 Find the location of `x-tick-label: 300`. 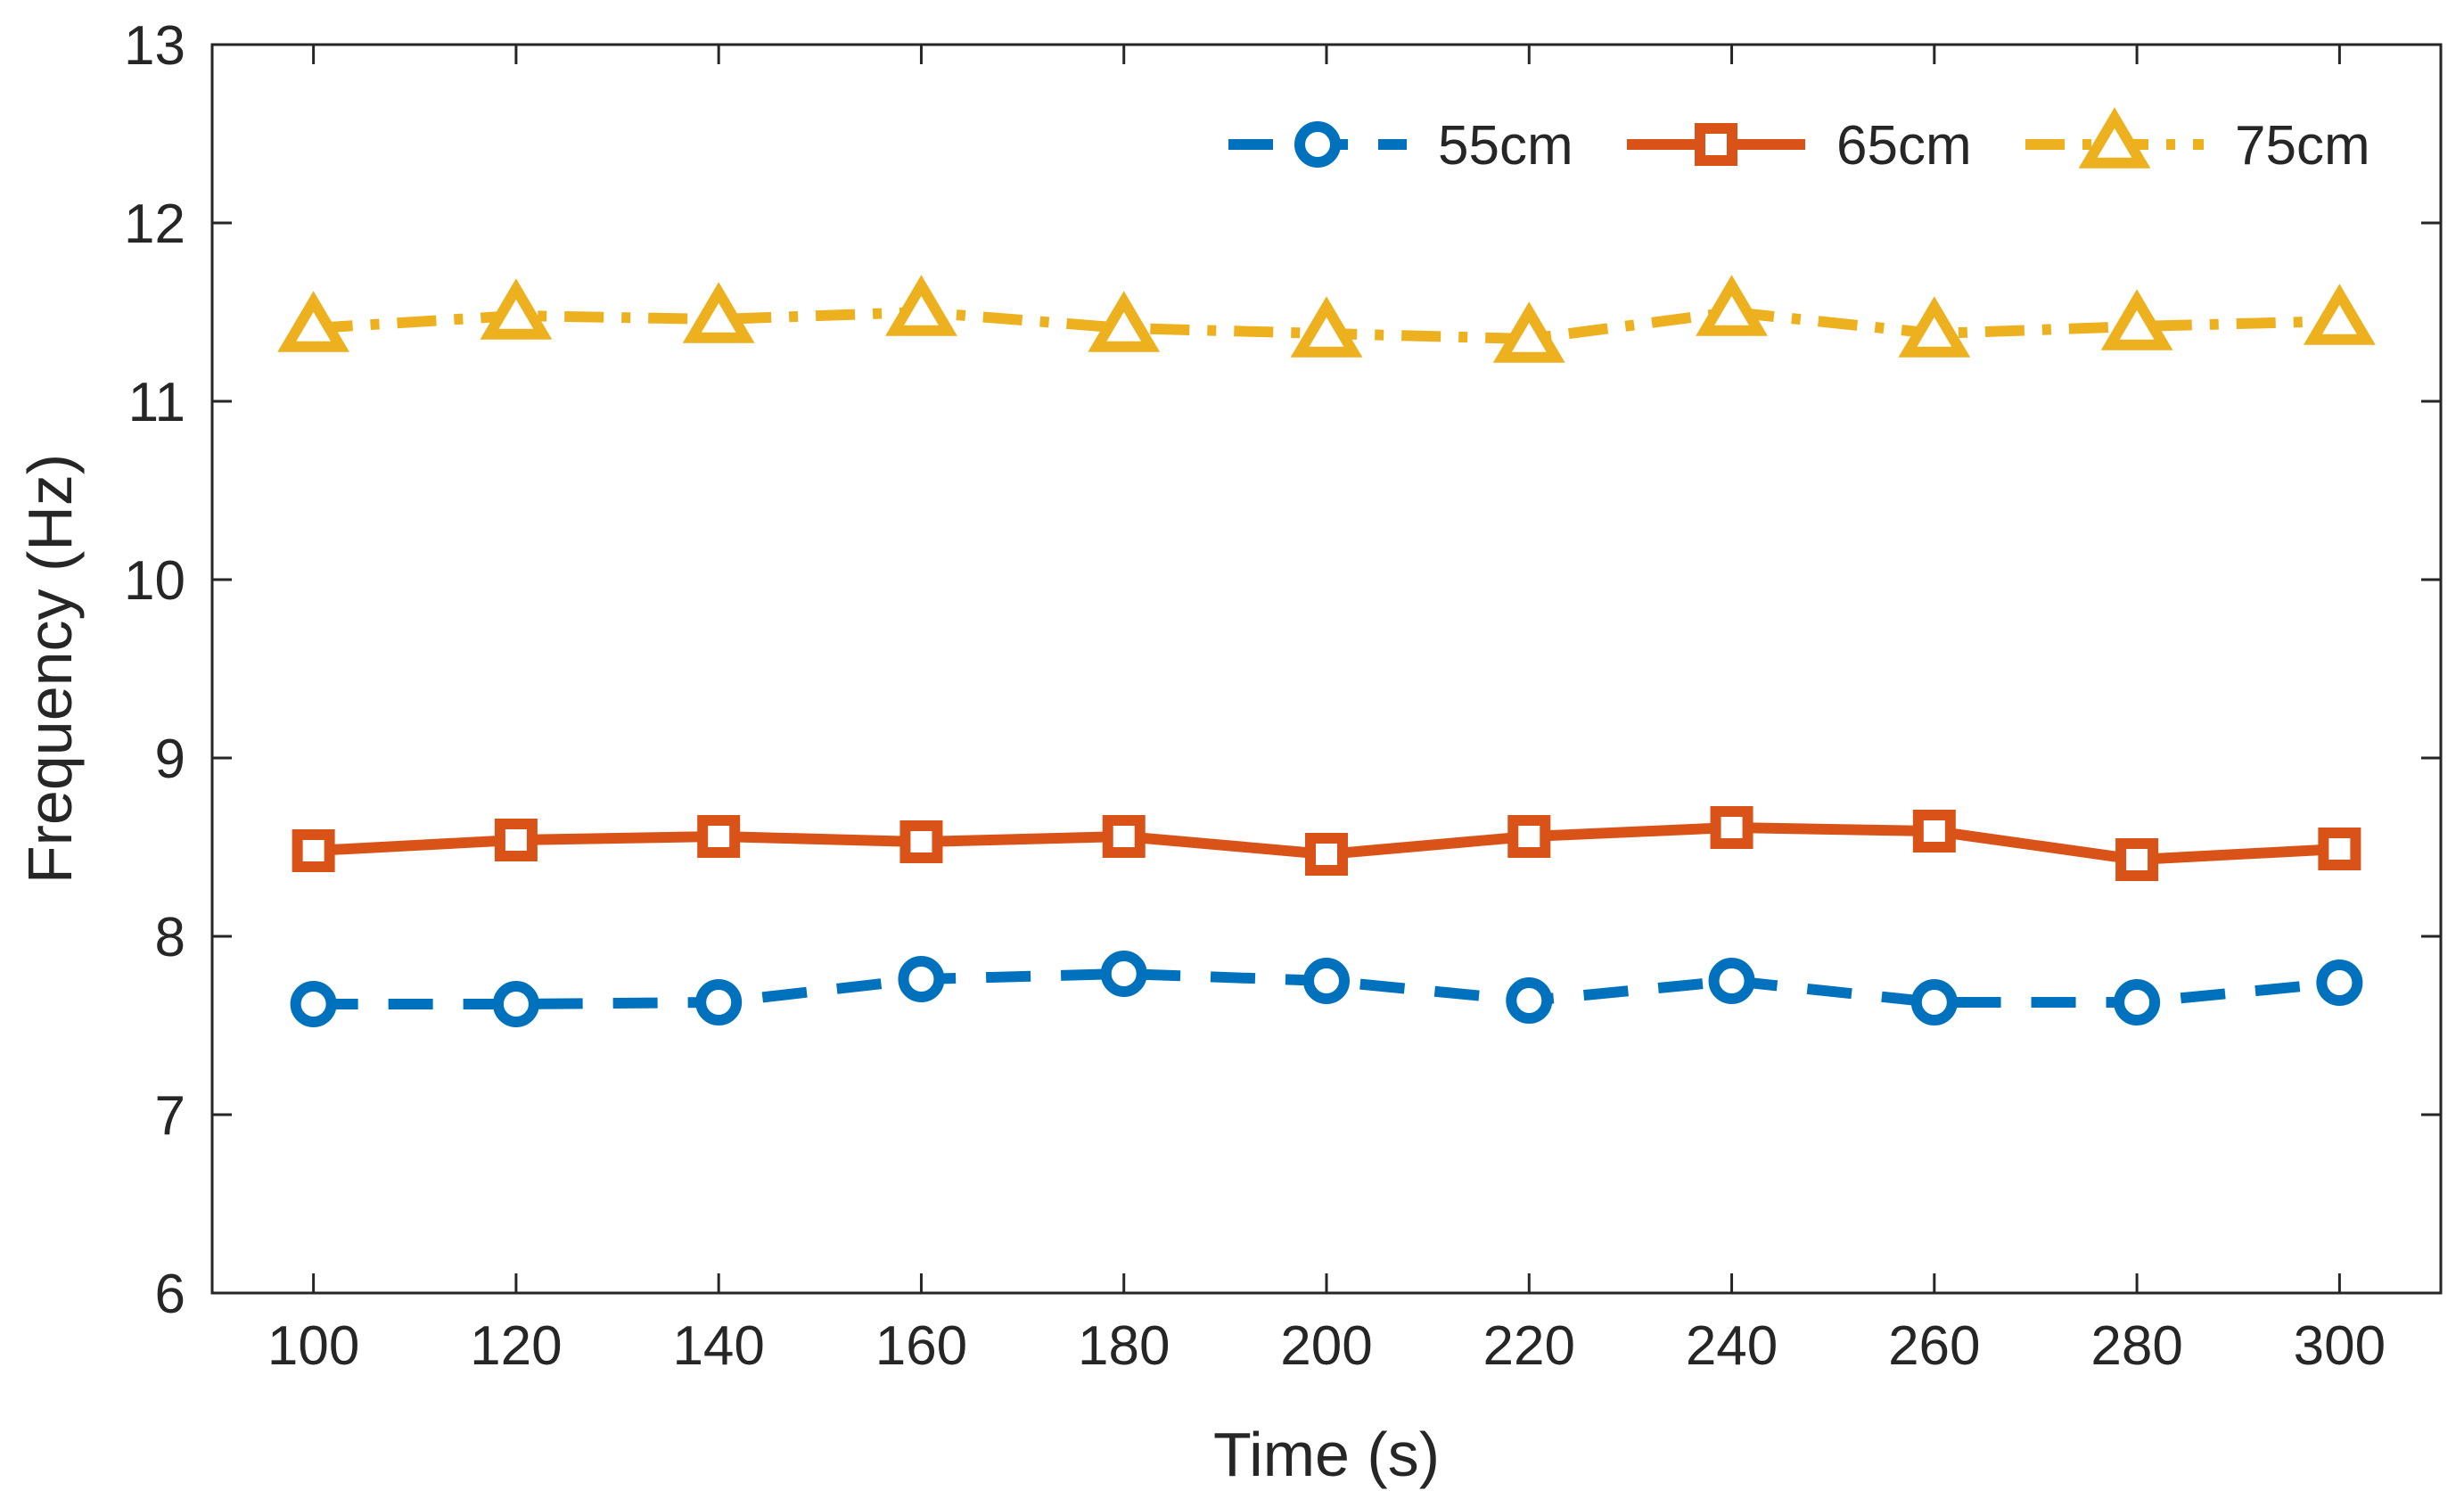

x-tick-label: 300 is located at coordinates (2340, 1346).